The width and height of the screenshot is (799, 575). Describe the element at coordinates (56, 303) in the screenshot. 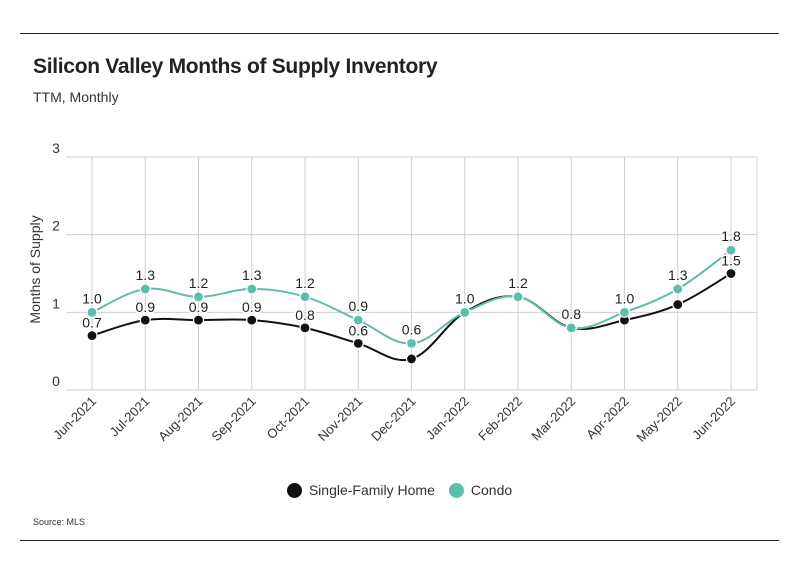

I see `y-tick-label: 1` at that location.